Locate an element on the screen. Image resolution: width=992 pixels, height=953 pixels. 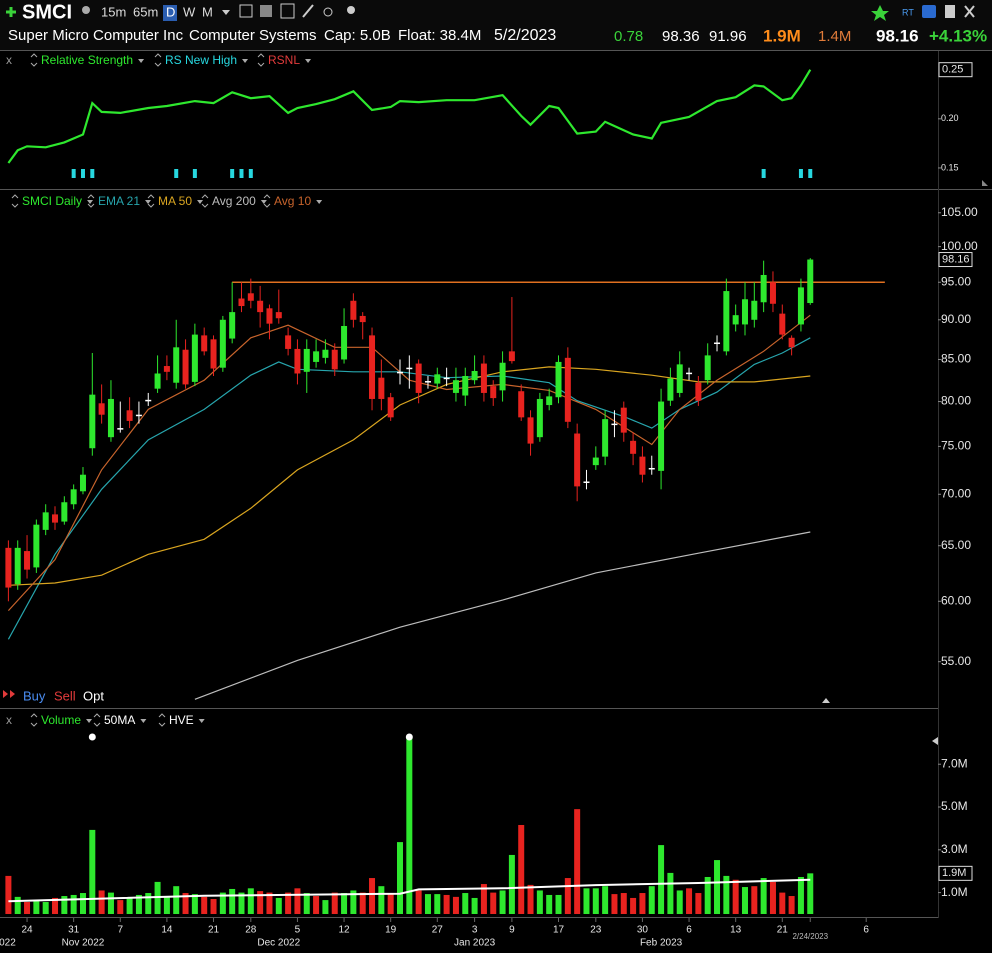
sell: Sell is located at coordinates (65, 695).